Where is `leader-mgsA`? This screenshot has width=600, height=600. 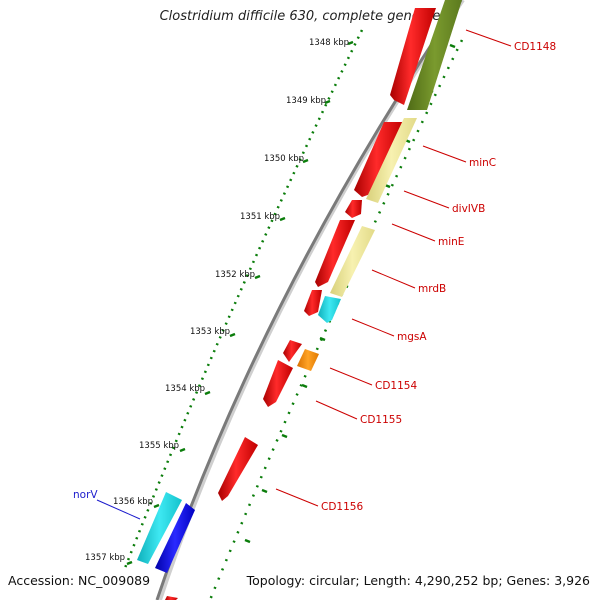
leader-mgsA is located at coordinates (373, 327).